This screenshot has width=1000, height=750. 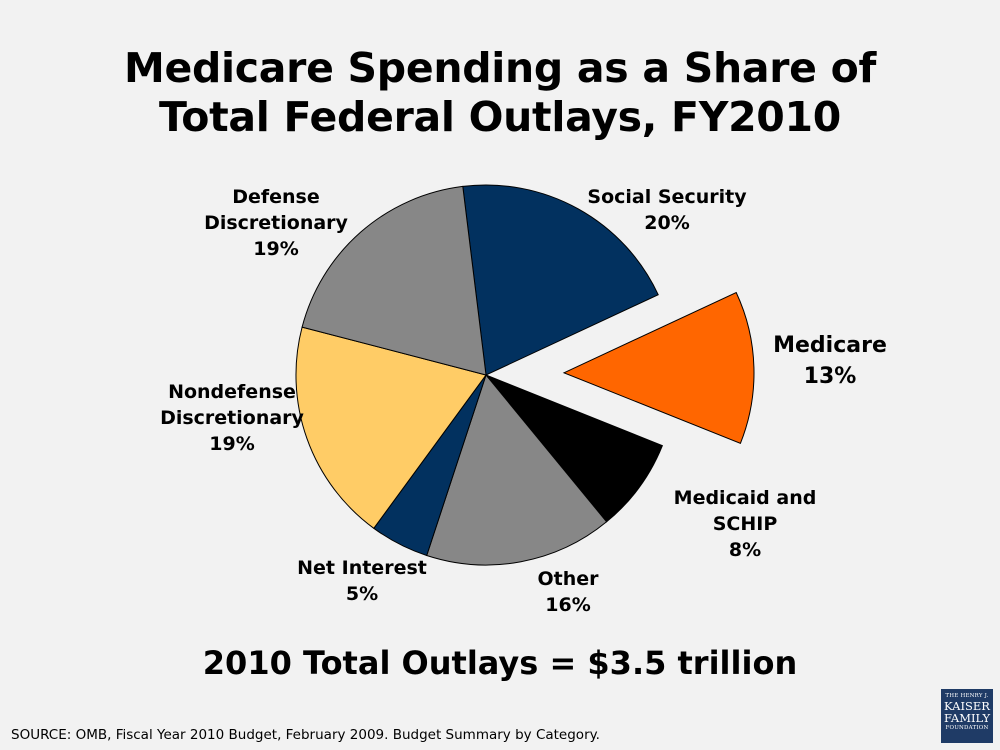 What do you see at coordinates (276, 249) in the screenshot?
I see `label-defense-value: 19%` at bounding box center [276, 249].